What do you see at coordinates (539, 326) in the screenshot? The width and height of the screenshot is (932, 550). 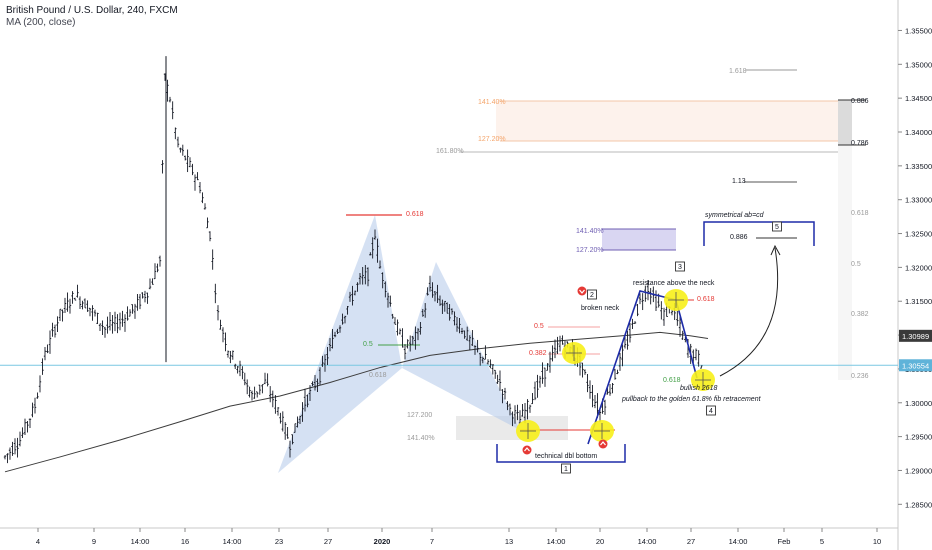 I see `lbl-05-mid: 0.5` at bounding box center [539, 326].